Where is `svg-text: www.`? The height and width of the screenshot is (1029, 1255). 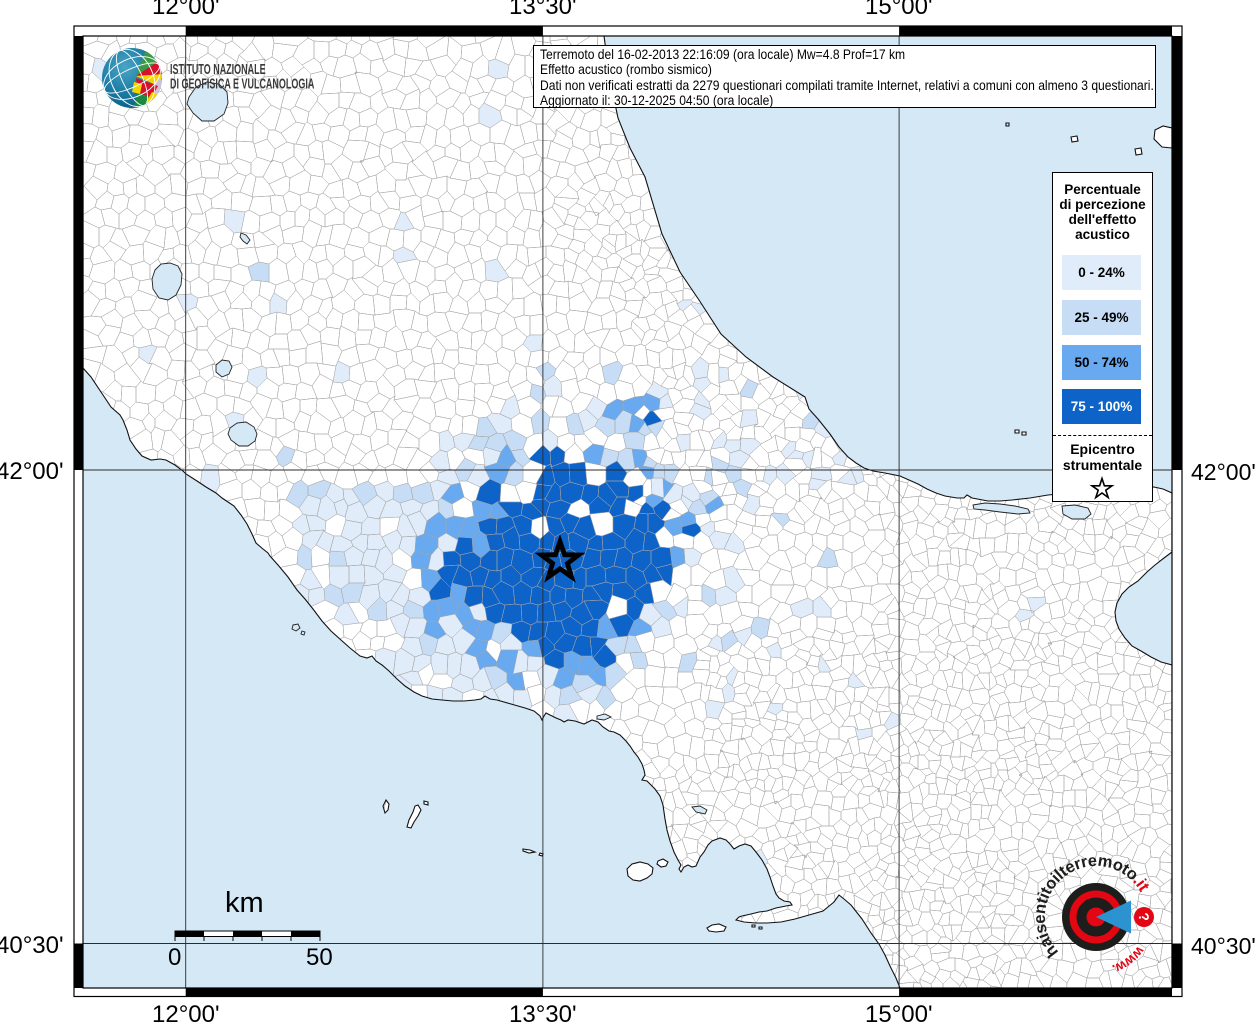
svg-text: www. is located at coordinates (1129, 960).